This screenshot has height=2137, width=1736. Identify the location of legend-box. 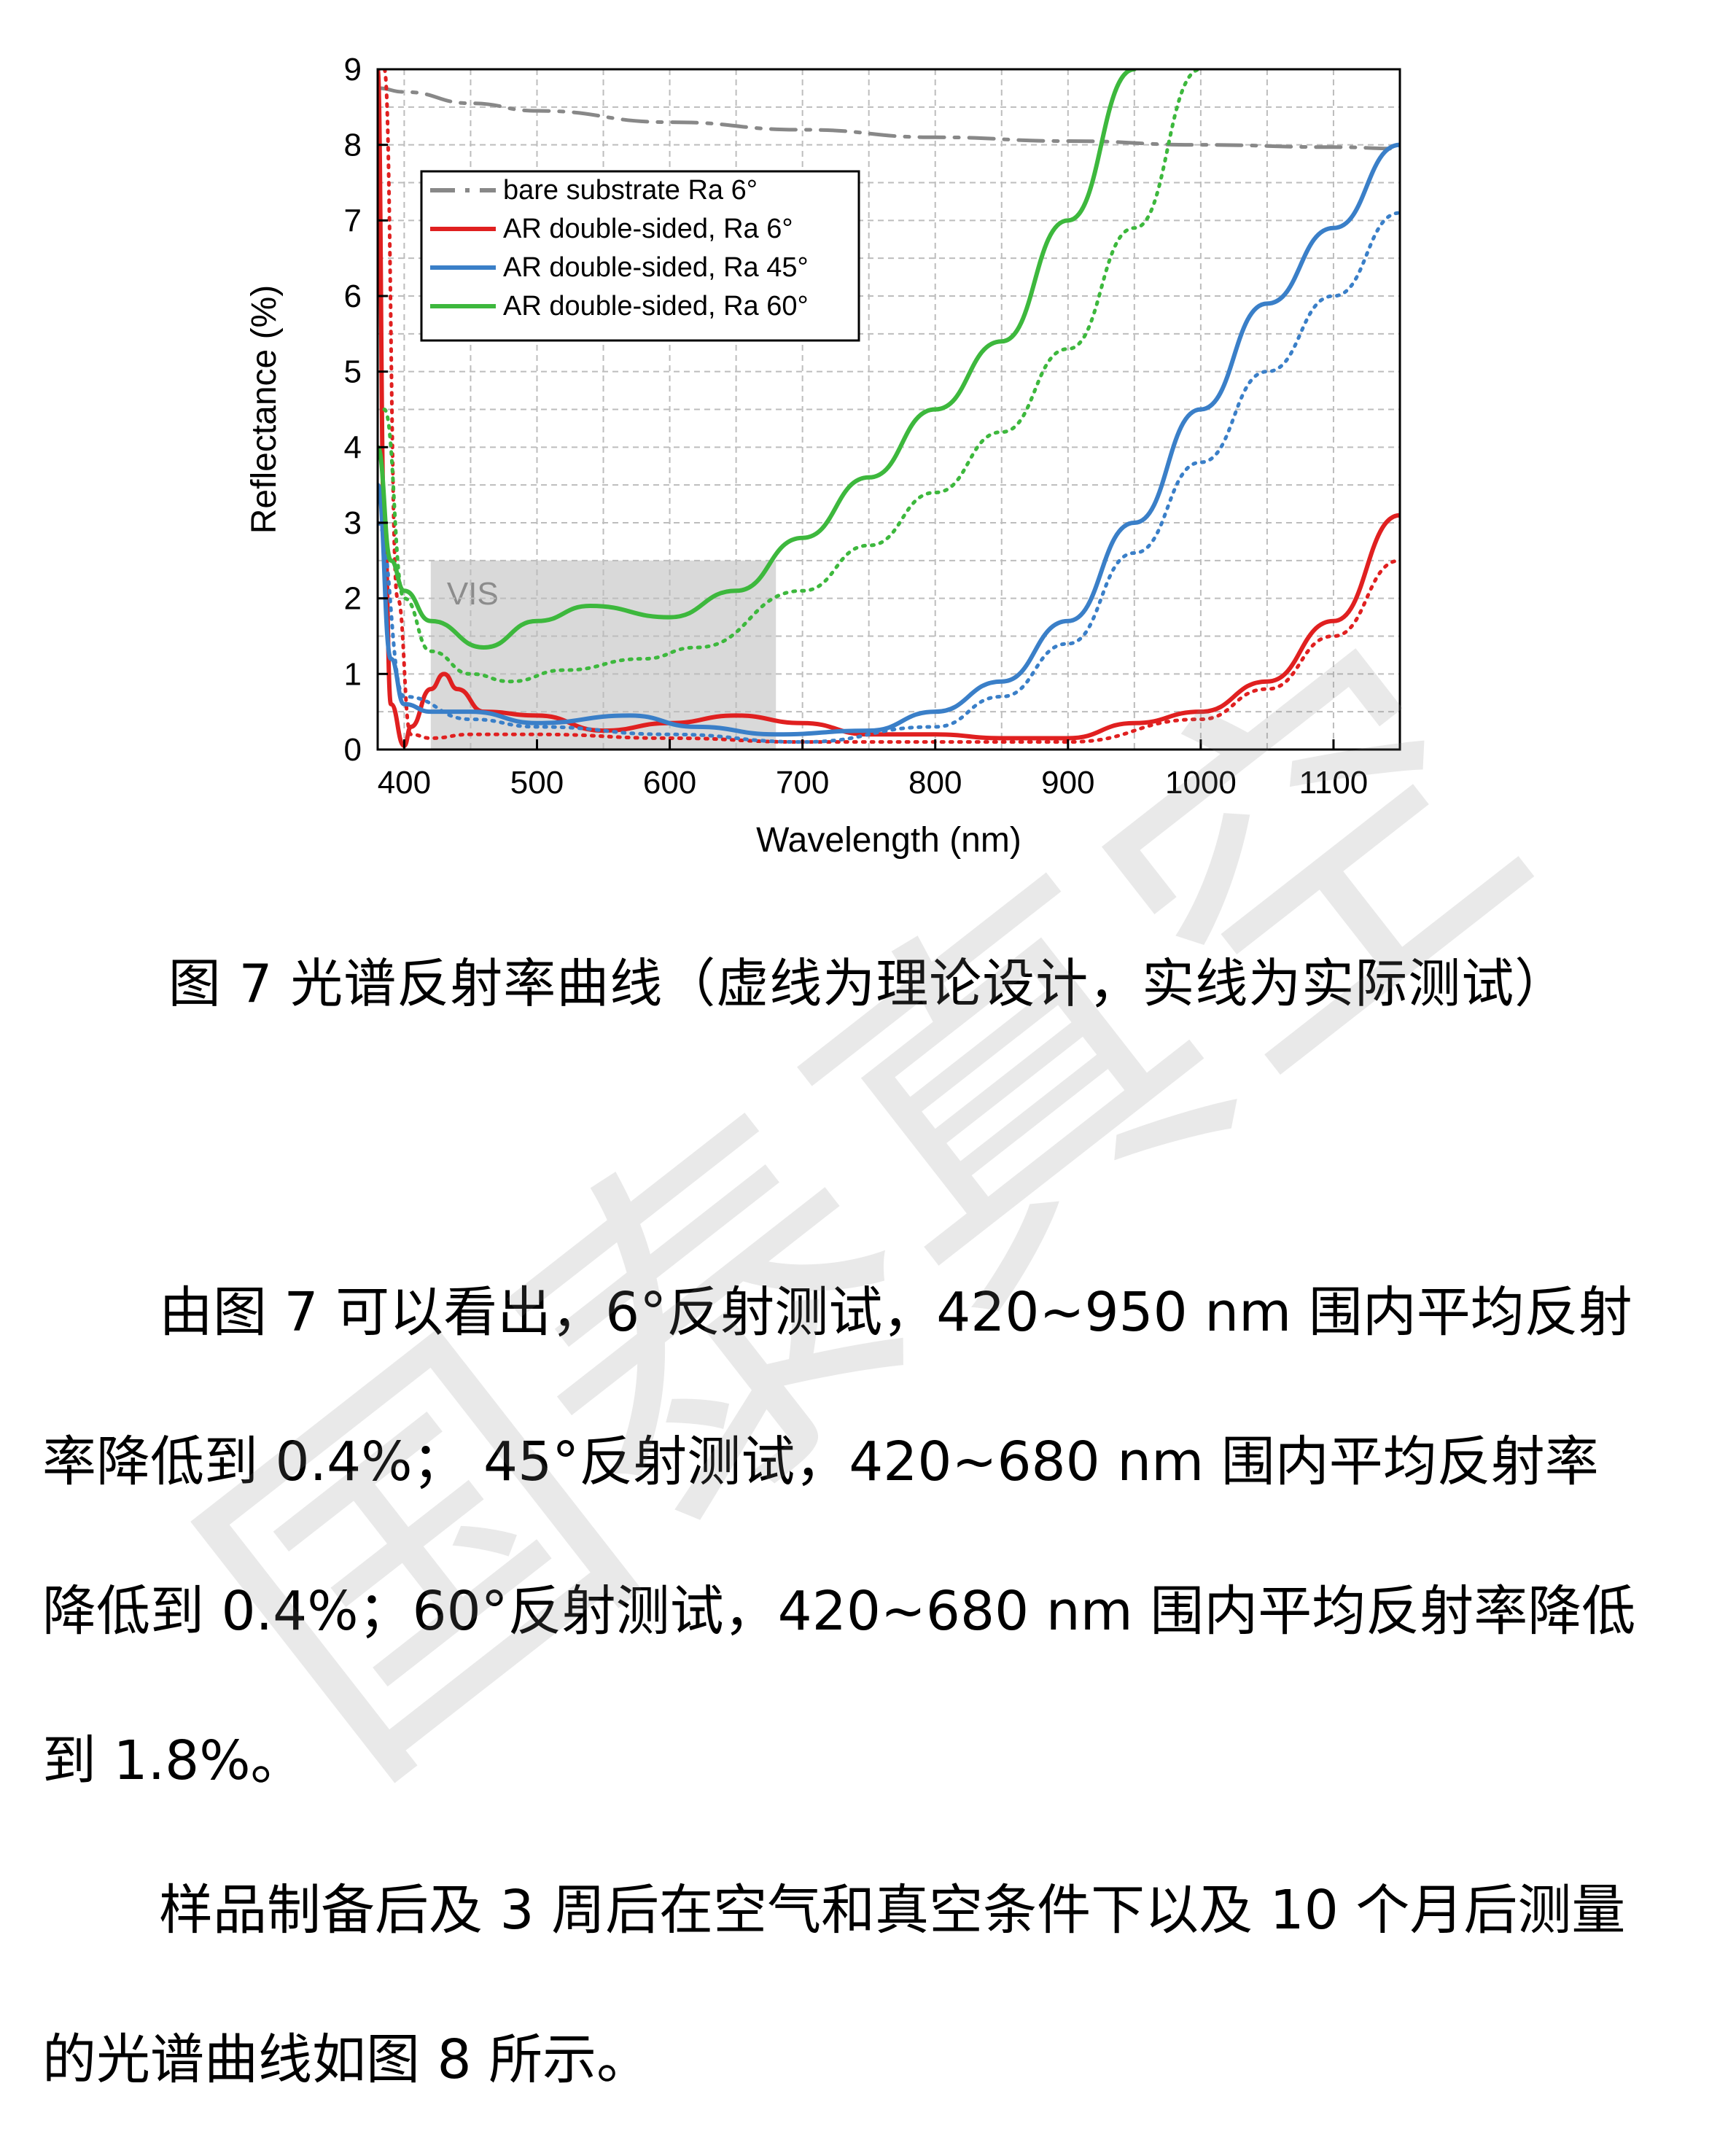
(640, 256).